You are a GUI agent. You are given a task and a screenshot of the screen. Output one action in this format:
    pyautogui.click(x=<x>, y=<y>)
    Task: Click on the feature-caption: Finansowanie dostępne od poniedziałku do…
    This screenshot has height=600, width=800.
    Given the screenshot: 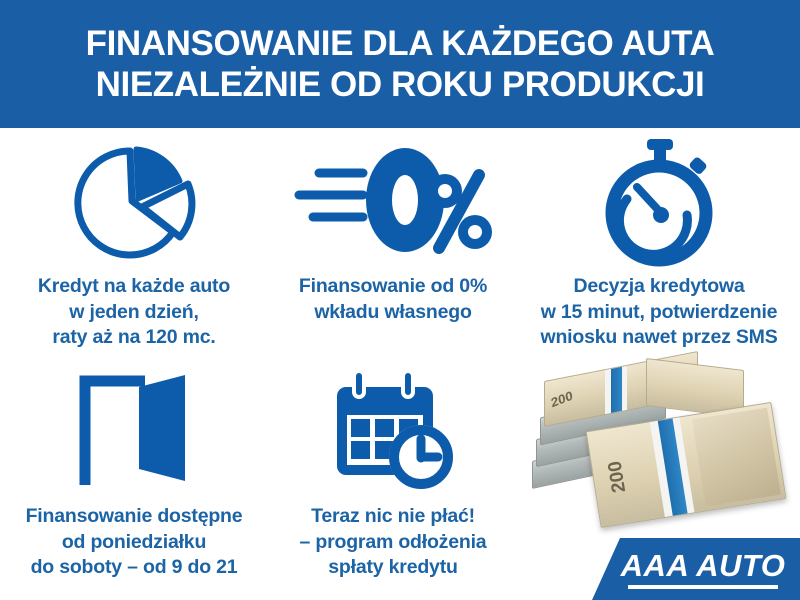 What is the action you would take?
    pyautogui.click(x=134, y=542)
    